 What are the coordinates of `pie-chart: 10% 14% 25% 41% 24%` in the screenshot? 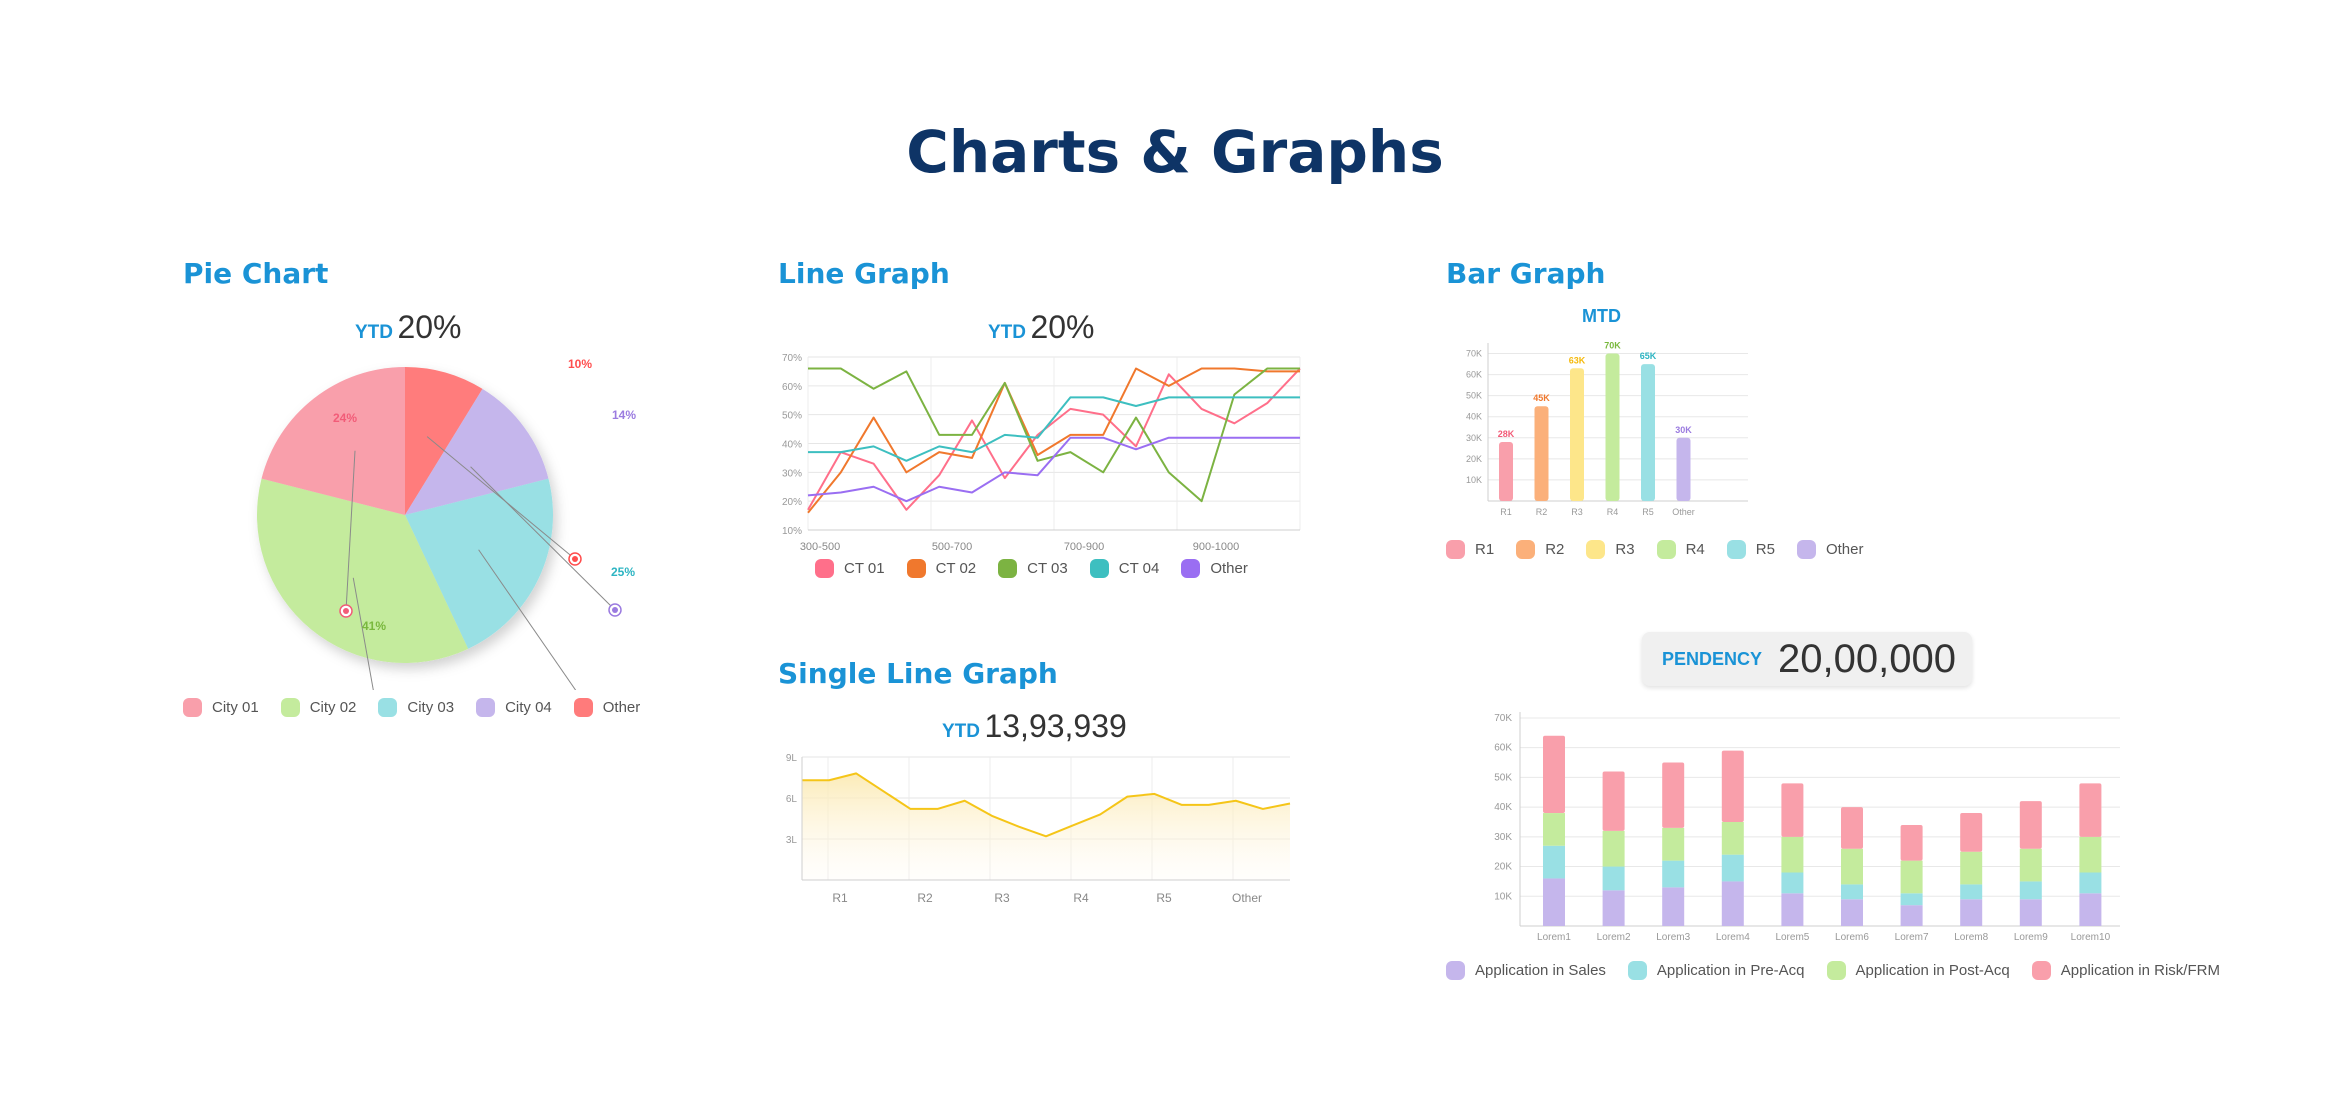 It's located at (446, 523).